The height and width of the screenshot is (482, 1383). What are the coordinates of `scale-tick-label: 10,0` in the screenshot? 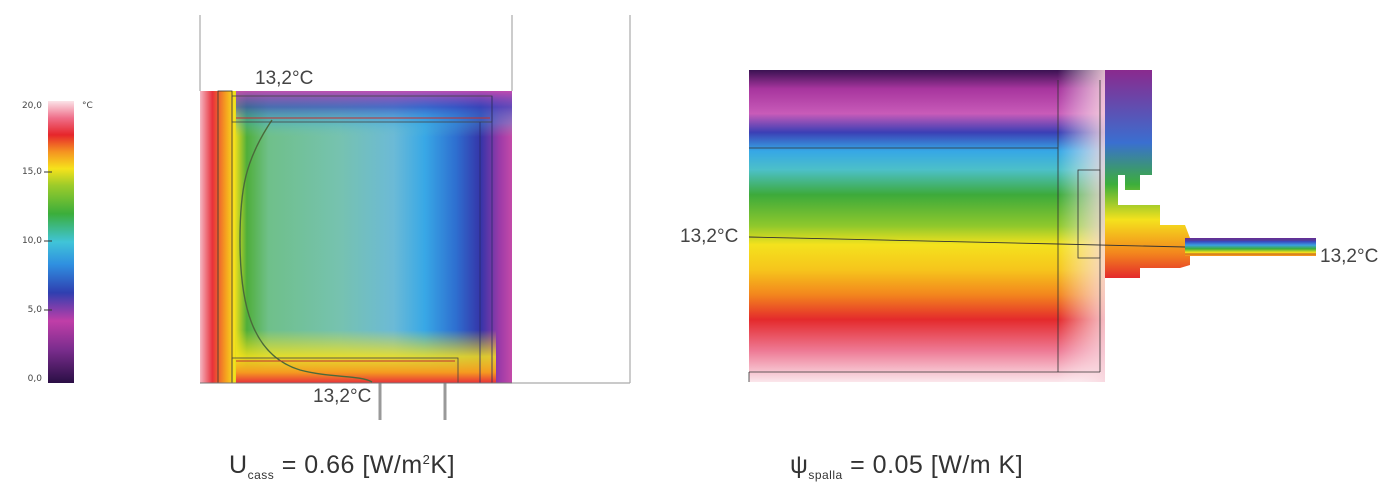 It's located at (31, 241).